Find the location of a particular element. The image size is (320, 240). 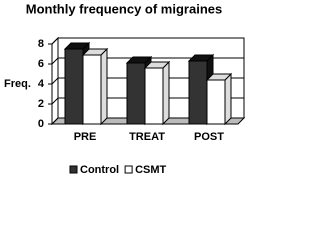

chart-title: Monthly frequency of migraines is located at coordinates (124, 8).